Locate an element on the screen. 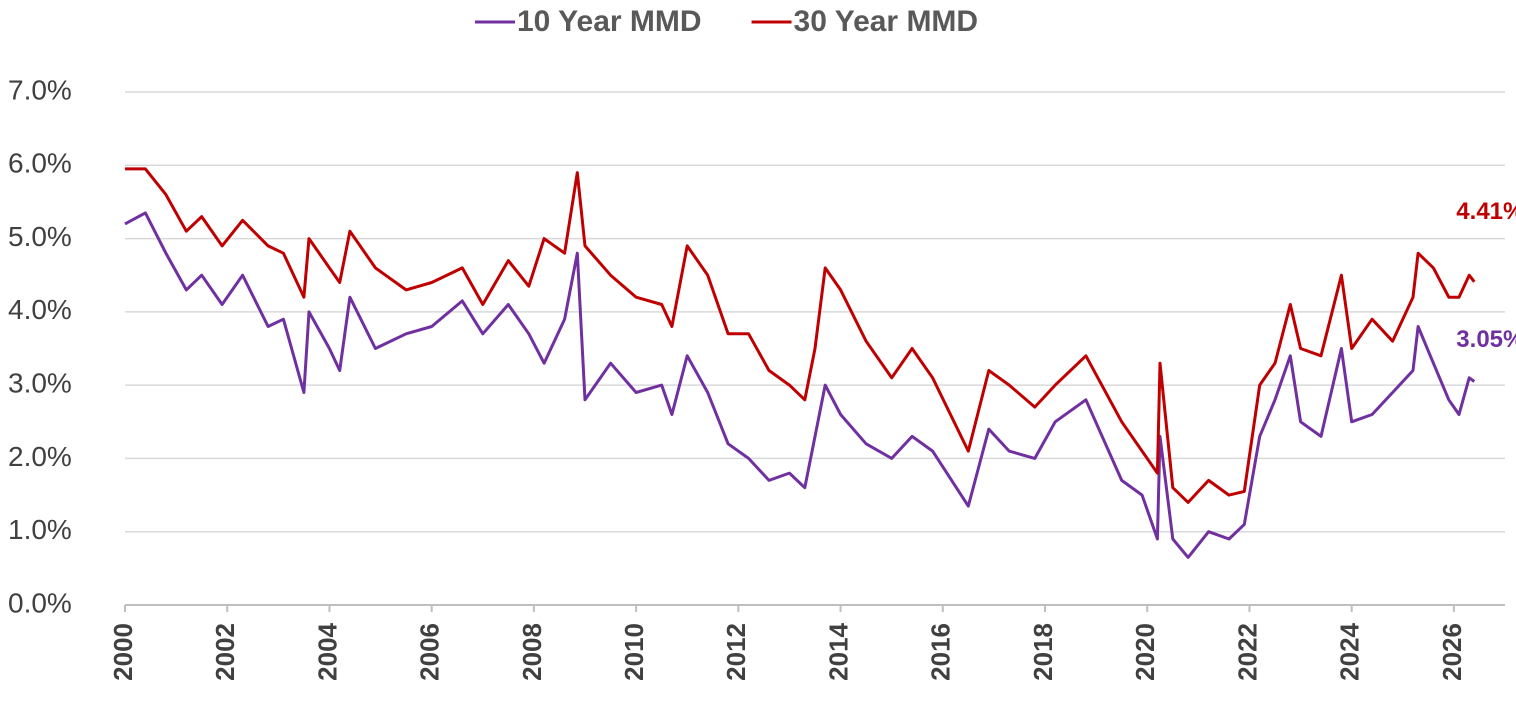  x-tick-label: 2006 is located at coordinates (430, 652).